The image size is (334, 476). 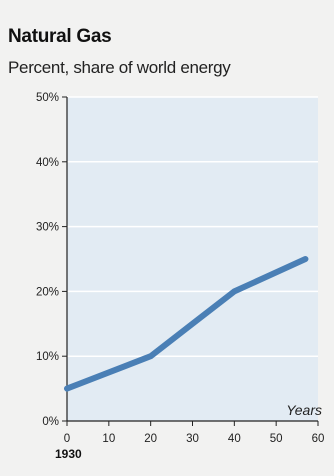 What do you see at coordinates (150, 439) in the screenshot?
I see `x-tick-label: 20` at bounding box center [150, 439].